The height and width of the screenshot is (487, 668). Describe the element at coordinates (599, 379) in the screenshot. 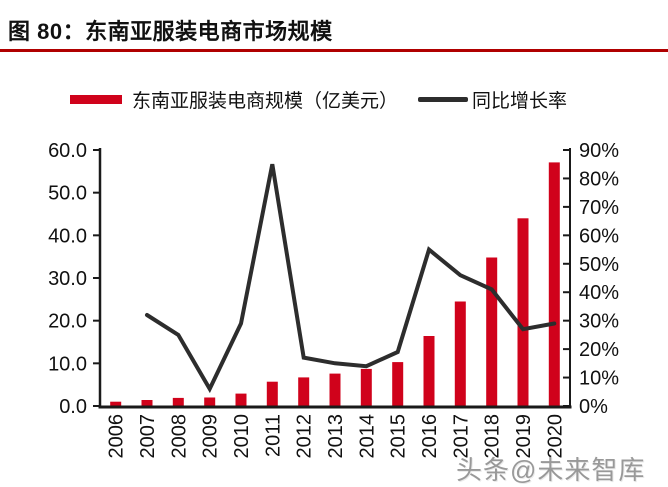

I see `right-tick-label: 10%` at that location.